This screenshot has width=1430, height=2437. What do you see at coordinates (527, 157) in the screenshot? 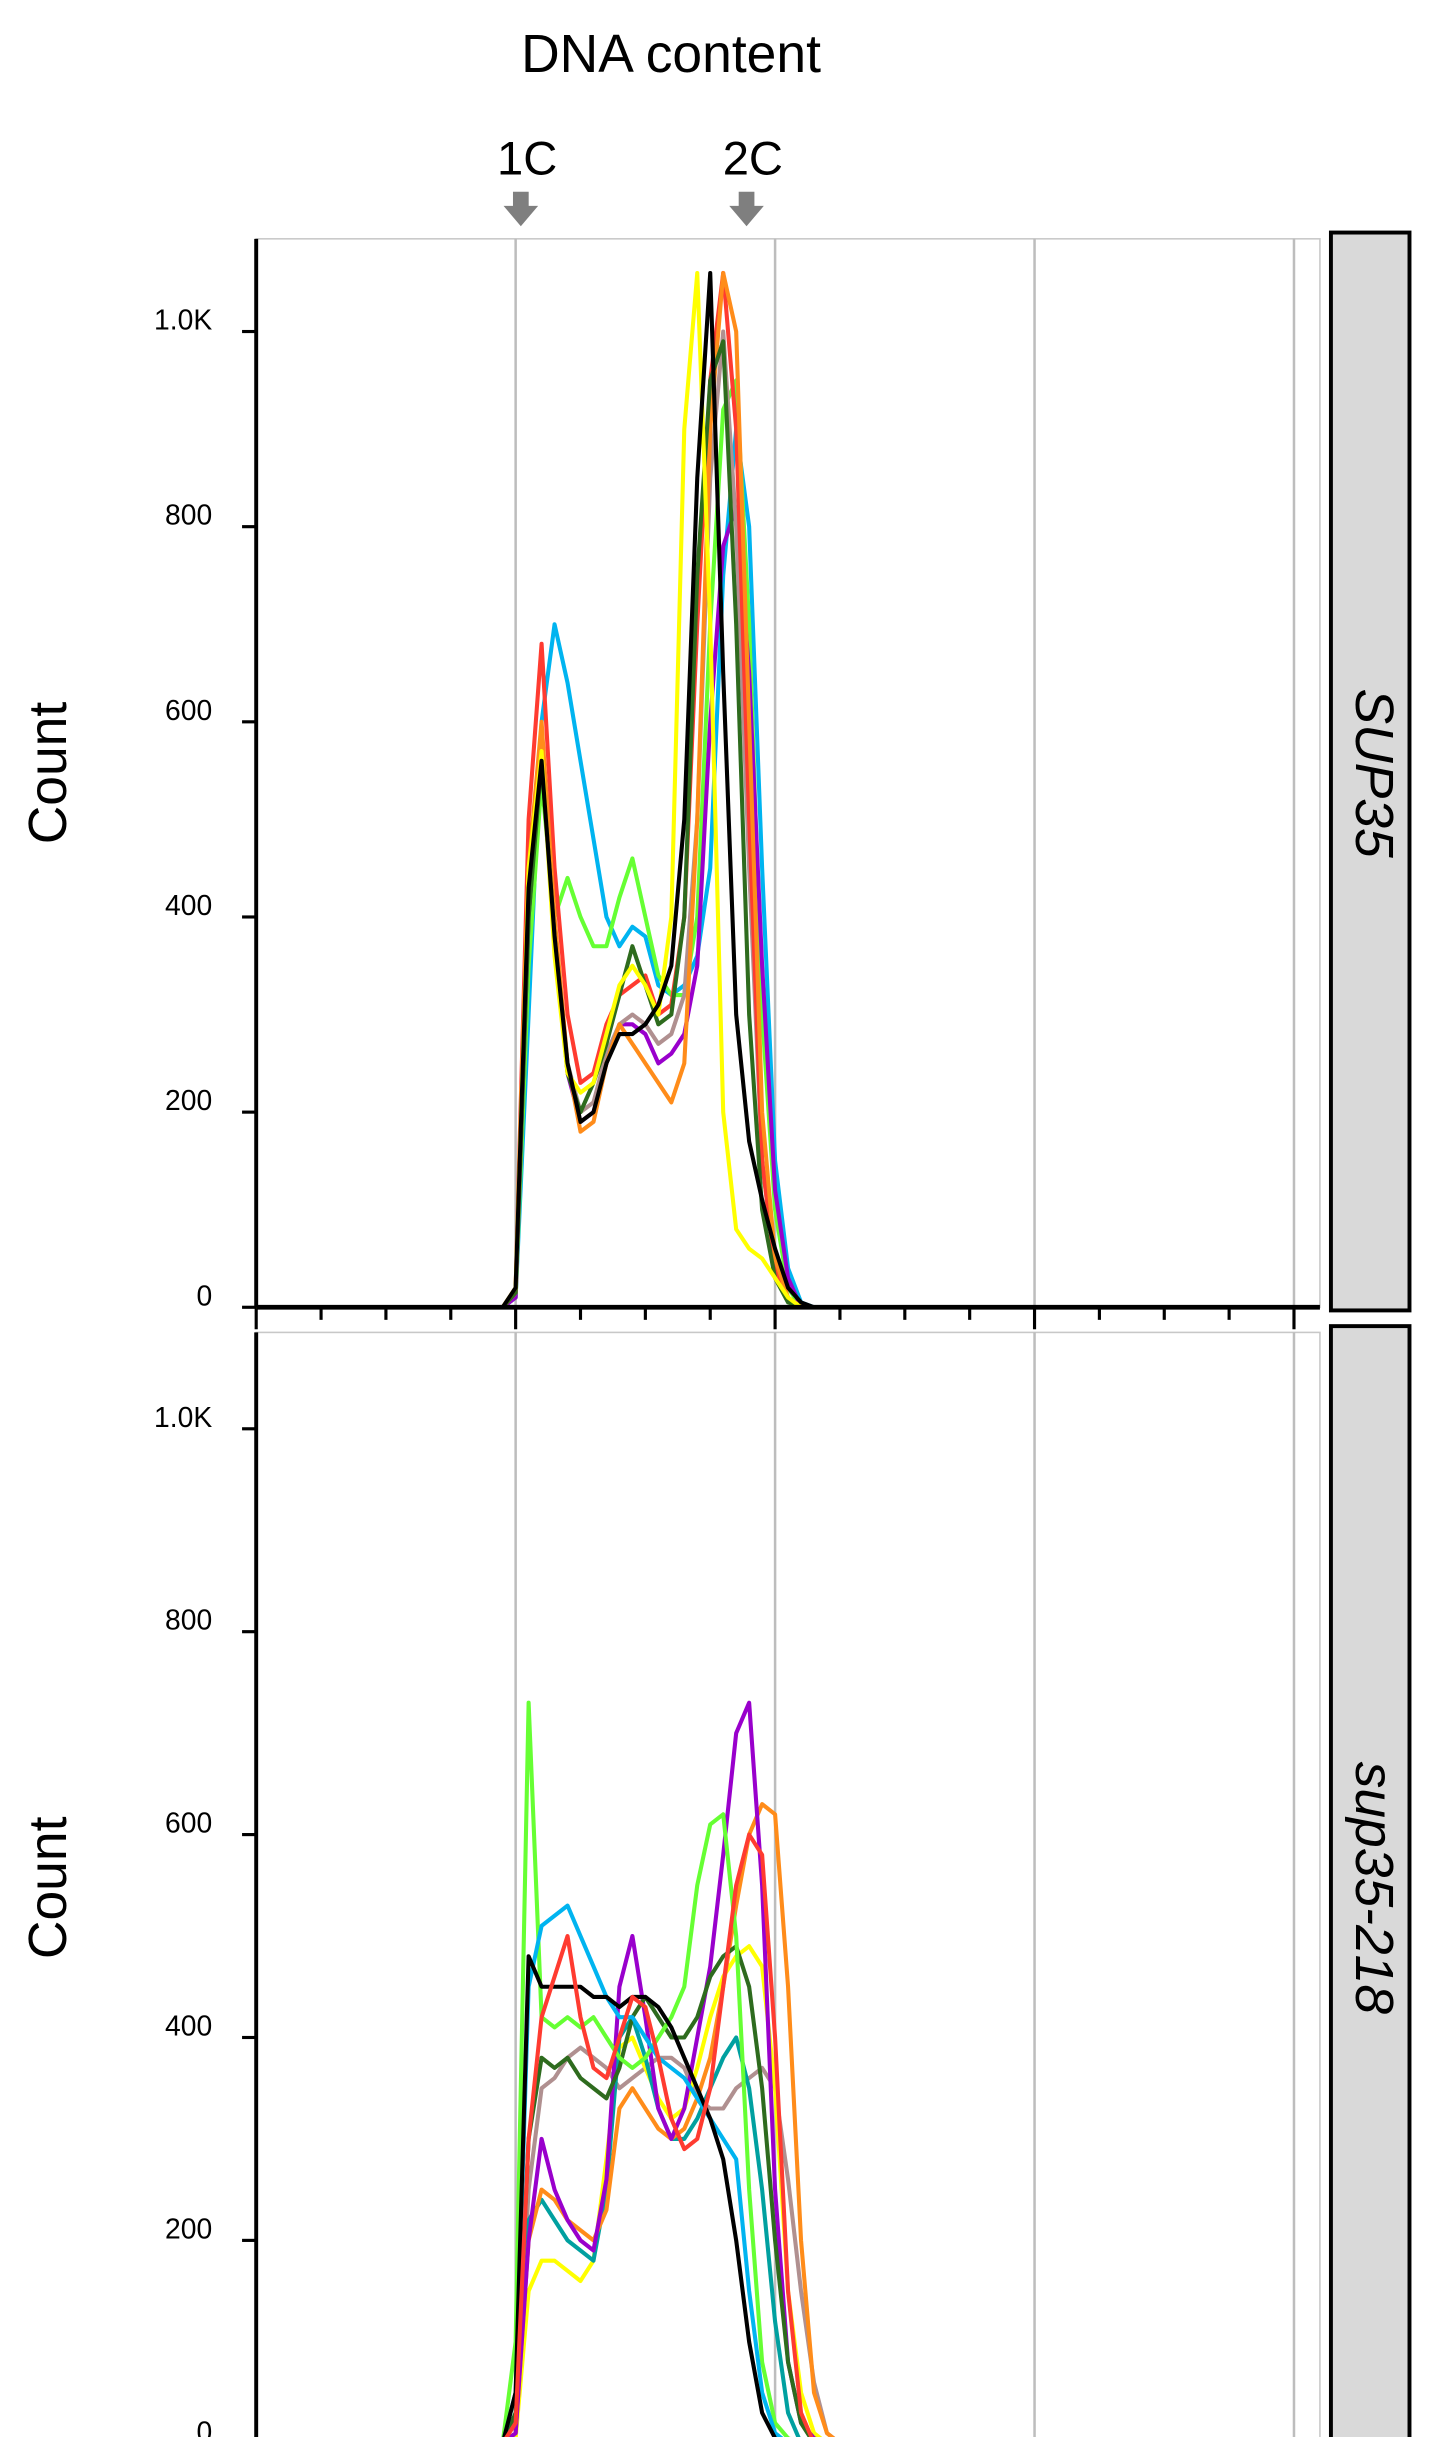
I see `annotation-label: 1C` at bounding box center [527, 157].